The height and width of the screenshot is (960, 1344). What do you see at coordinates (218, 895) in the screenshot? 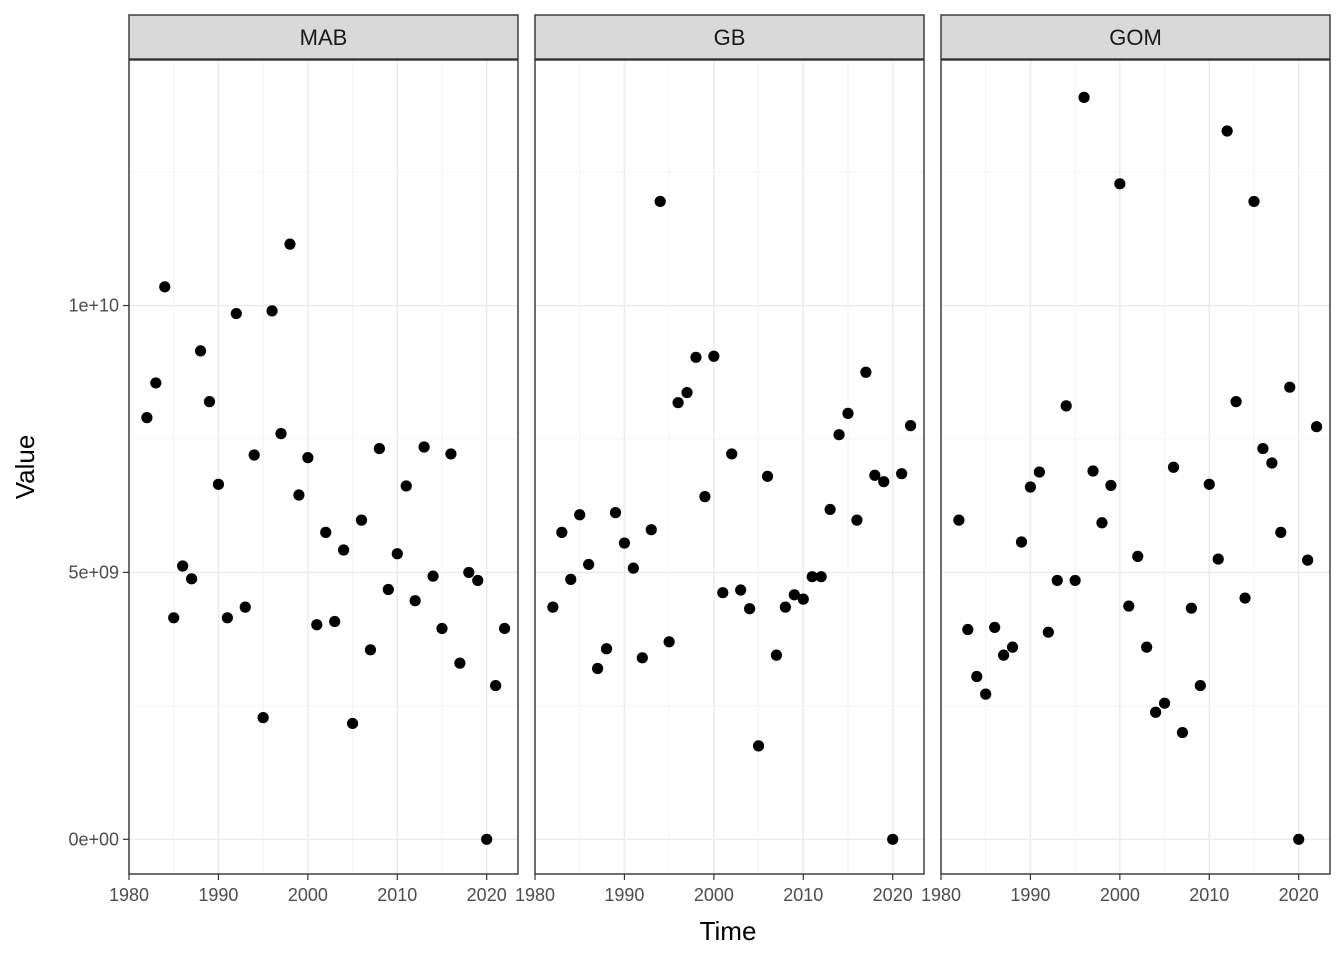
I see `x-tick-label: 1990` at bounding box center [218, 895].